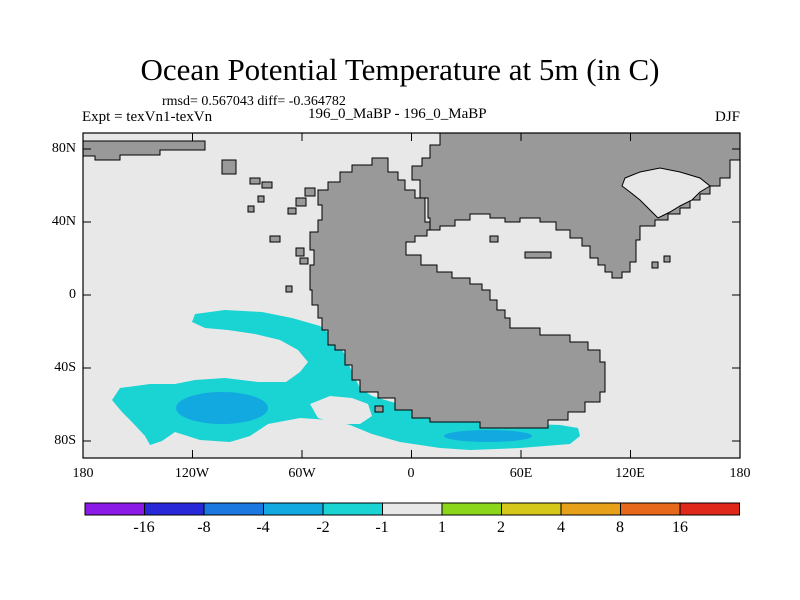 This screenshot has height=600, width=800. What do you see at coordinates (561, 527) in the screenshot?
I see `legend-label: 4` at bounding box center [561, 527].